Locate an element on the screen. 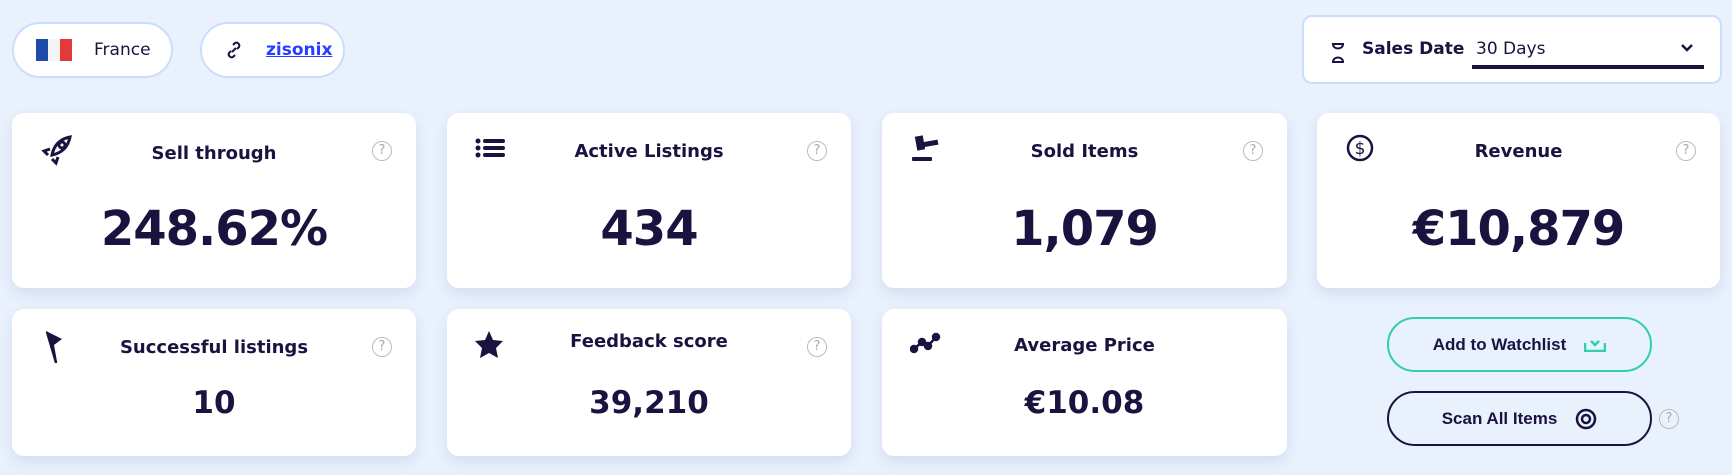  card-value: 248.62% is located at coordinates (214, 229).